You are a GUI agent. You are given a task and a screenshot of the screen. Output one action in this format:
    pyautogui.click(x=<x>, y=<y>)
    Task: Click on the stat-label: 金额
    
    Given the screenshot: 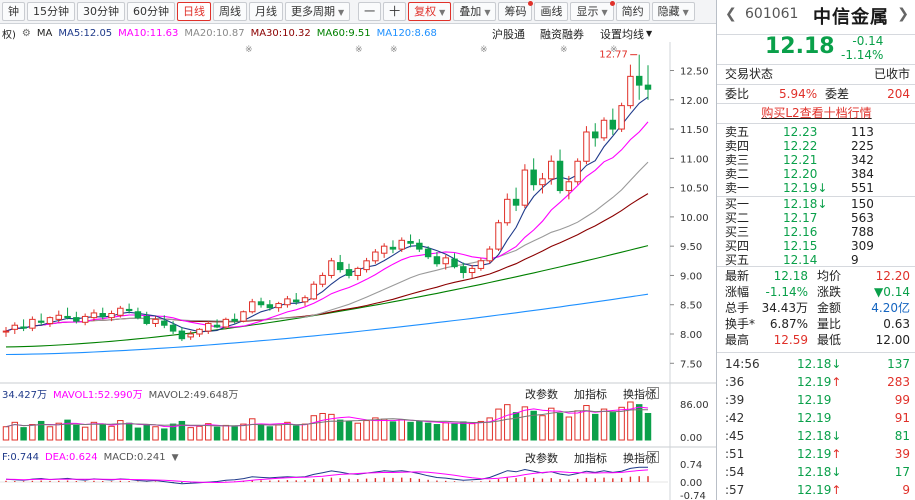 What is the action you would take?
    pyautogui.click(x=829, y=308)
    